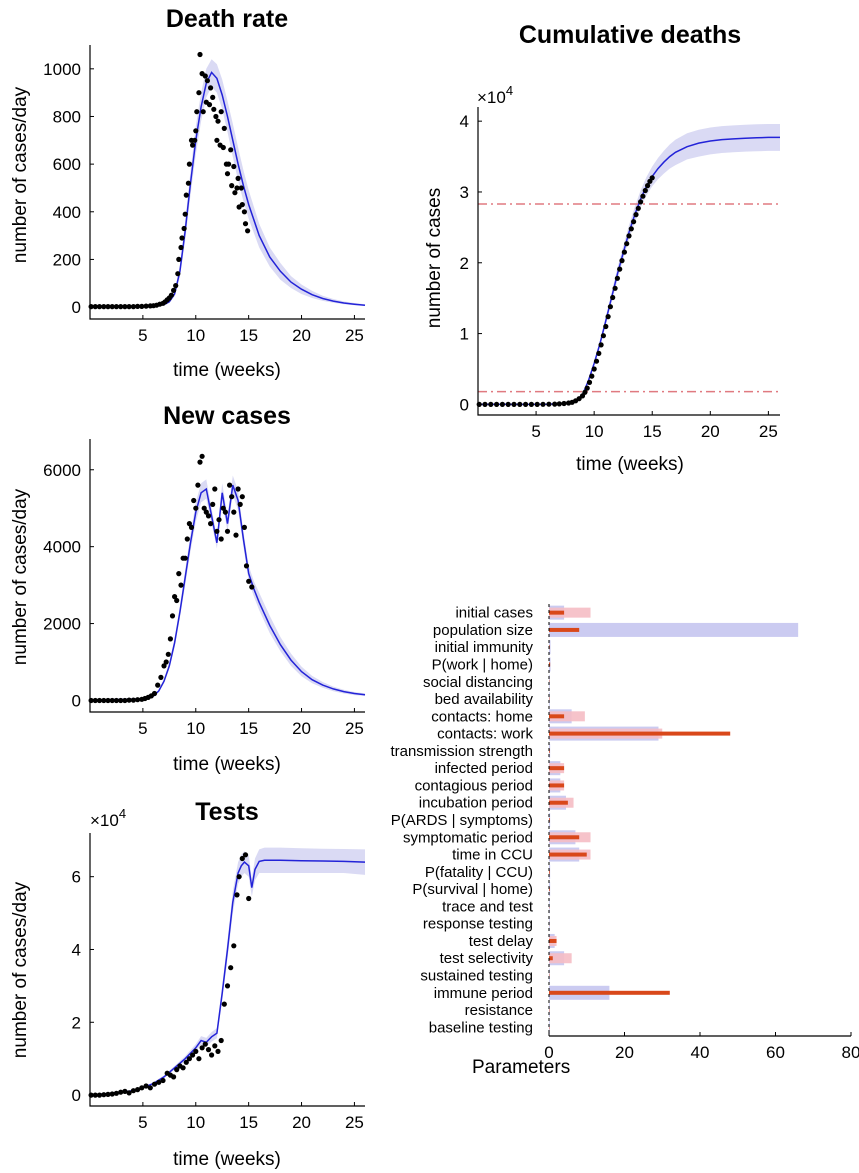 This screenshot has height=1173, width=859. What do you see at coordinates (464, 192) in the screenshot?
I see `y-tick-label: 3` at bounding box center [464, 192].